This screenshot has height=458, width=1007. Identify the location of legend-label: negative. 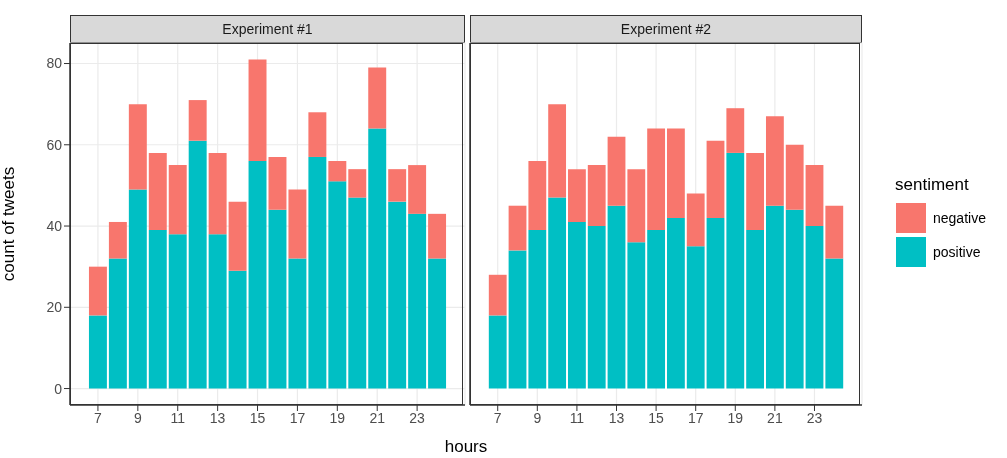
(959, 218).